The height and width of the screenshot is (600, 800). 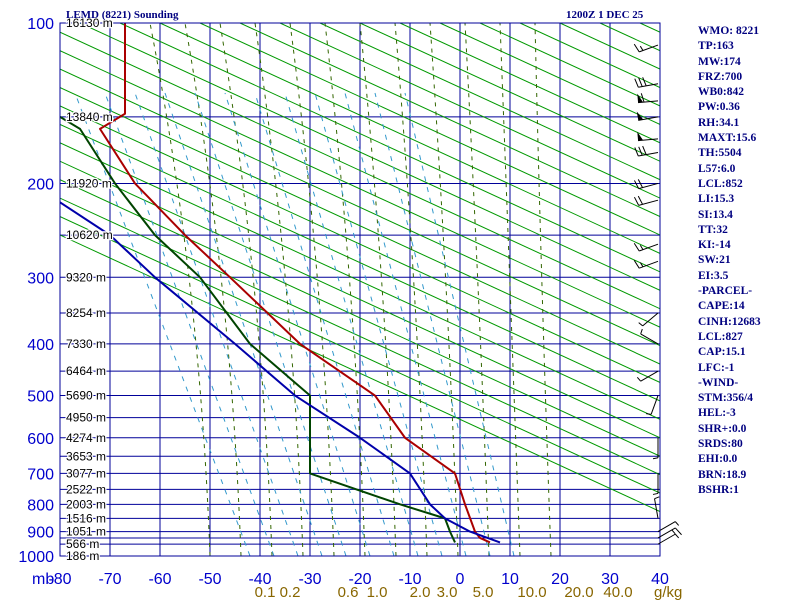 What do you see at coordinates (348, 592) in the screenshot?
I see `mixing-ratio-label: 0.6` at bounding box center [348, 592].